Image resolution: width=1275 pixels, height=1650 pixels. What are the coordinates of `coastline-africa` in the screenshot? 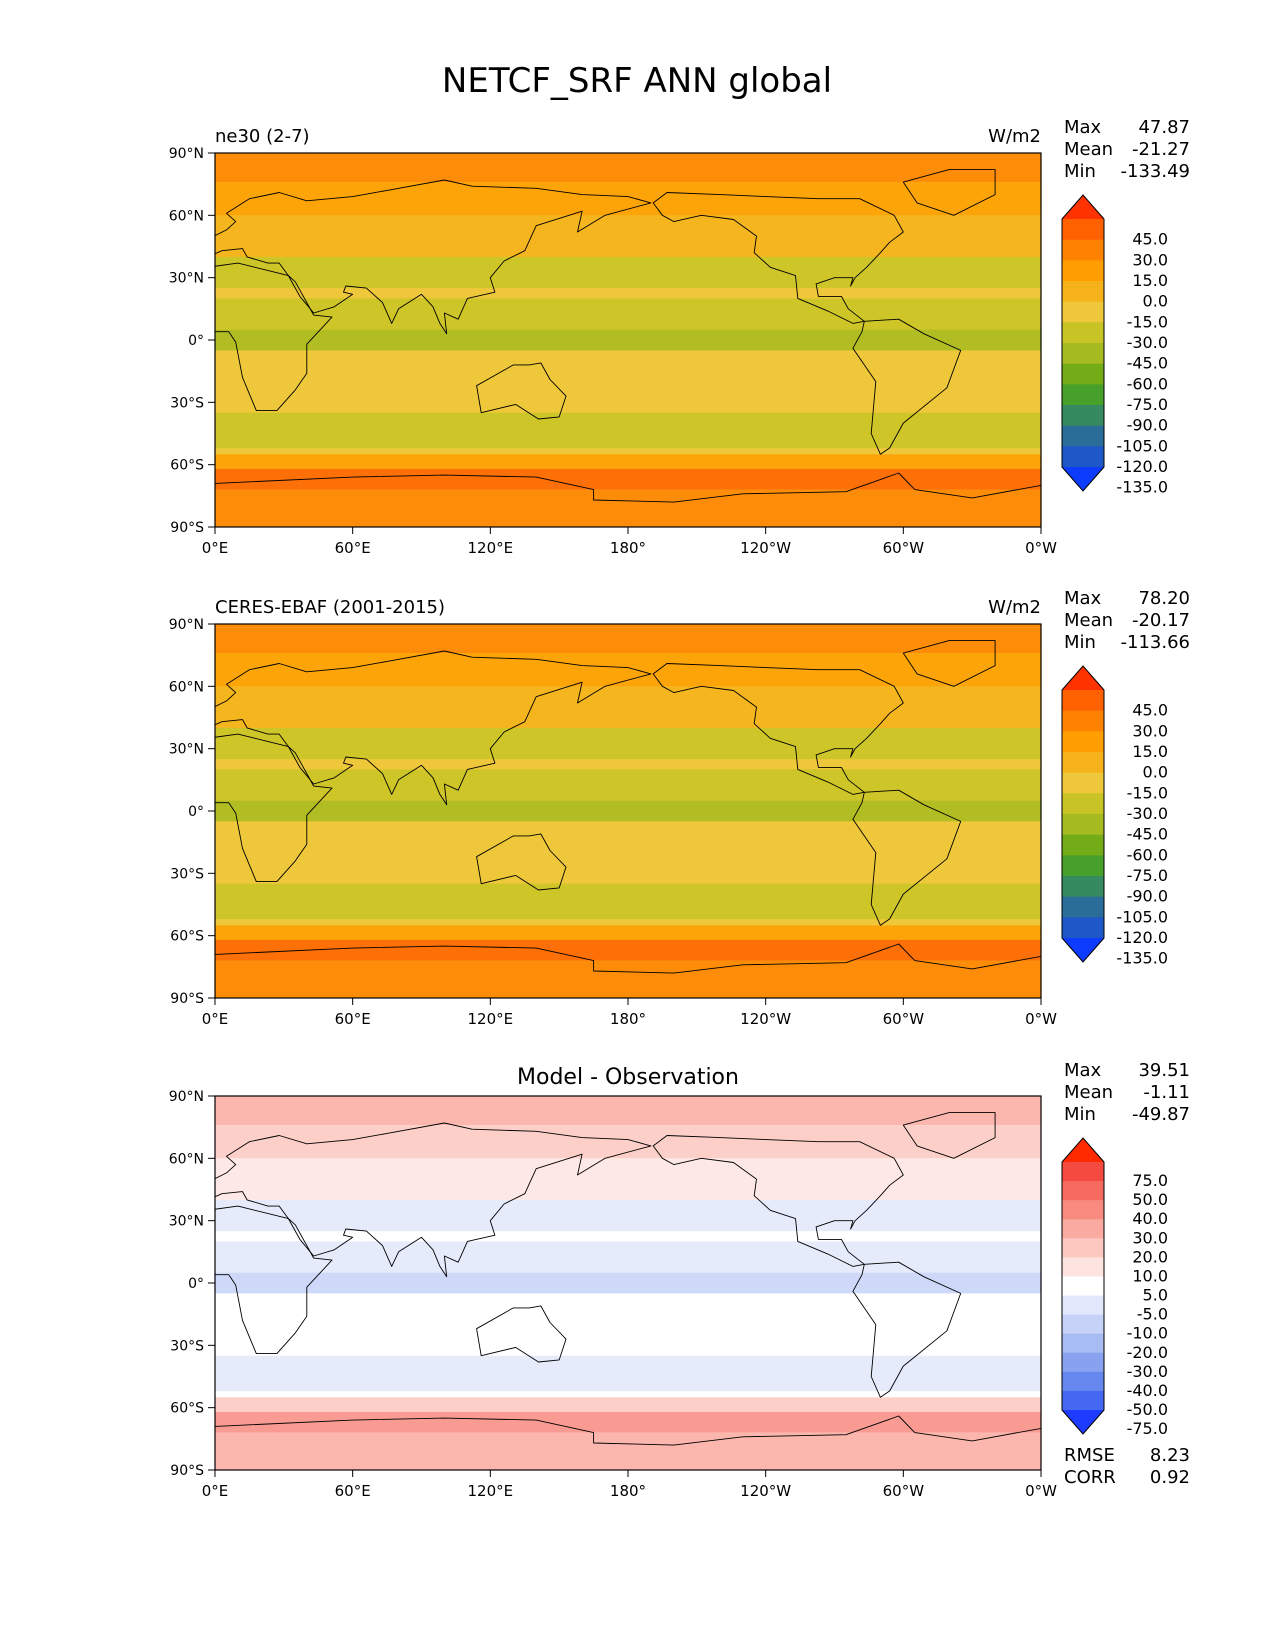 It's located at (274, 337).